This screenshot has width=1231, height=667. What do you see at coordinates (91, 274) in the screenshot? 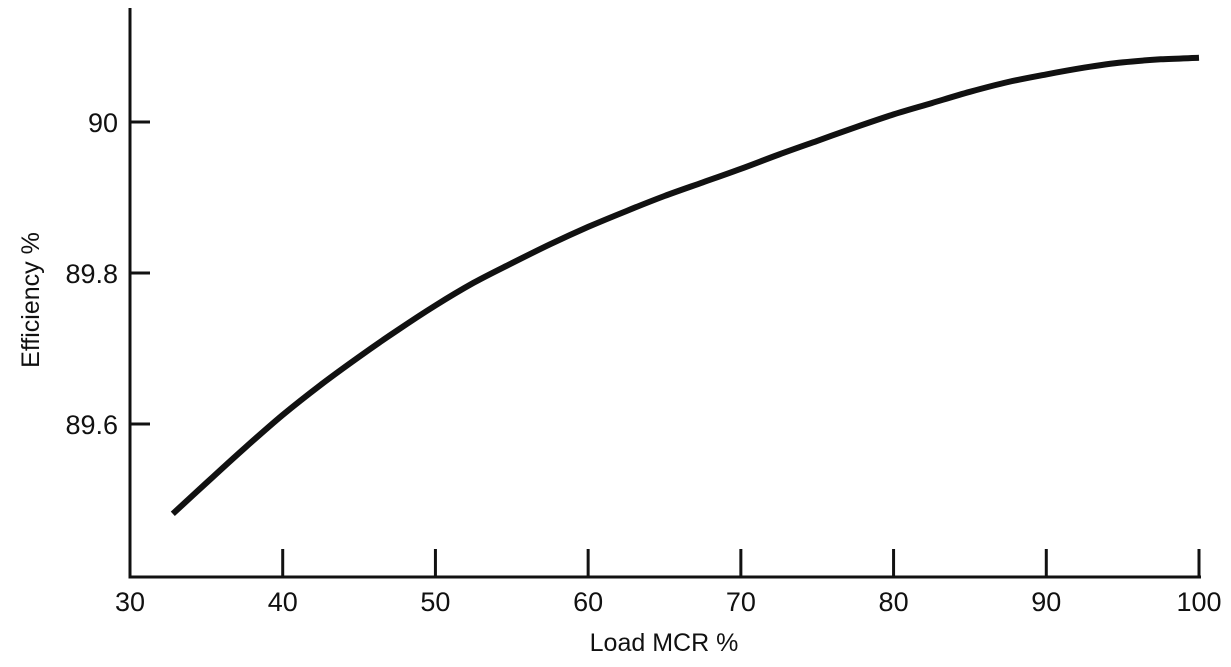
I see `y-tick-label: 89.8` at bounding box center [91, 274].